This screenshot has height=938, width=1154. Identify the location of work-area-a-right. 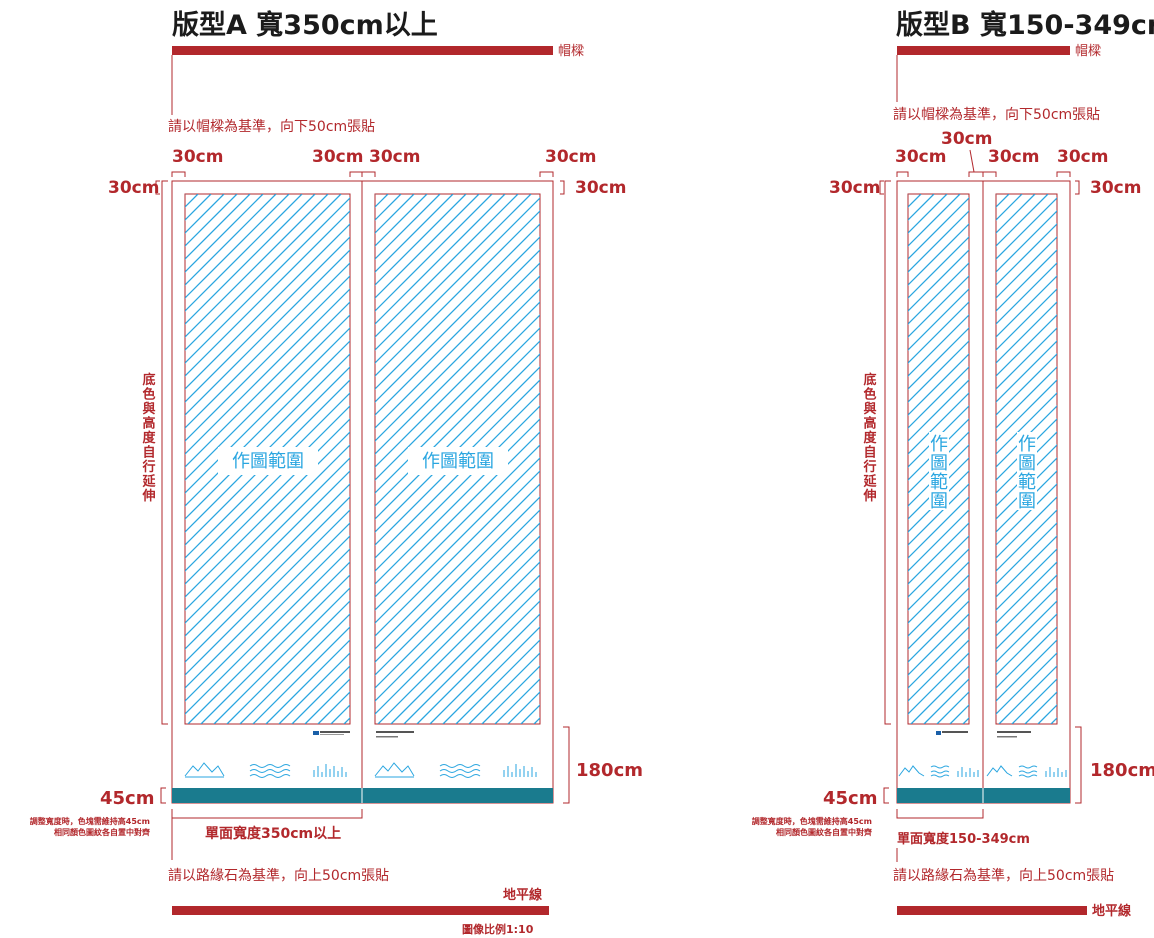
(457, 459).